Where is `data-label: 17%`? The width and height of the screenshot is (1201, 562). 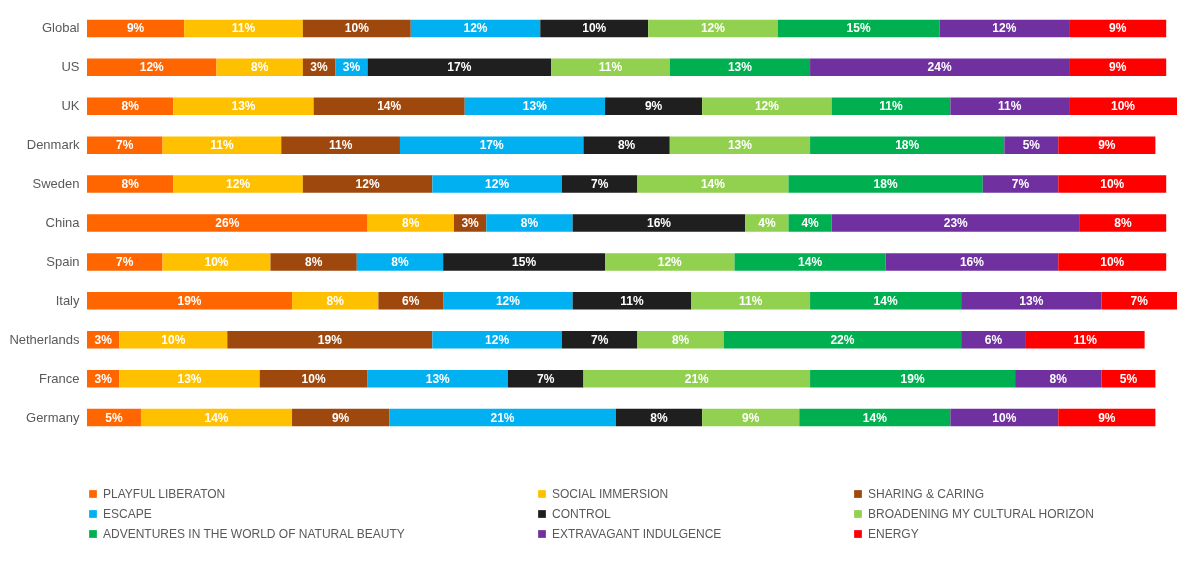 data-label: 17% is located at coordinates (459, 67).